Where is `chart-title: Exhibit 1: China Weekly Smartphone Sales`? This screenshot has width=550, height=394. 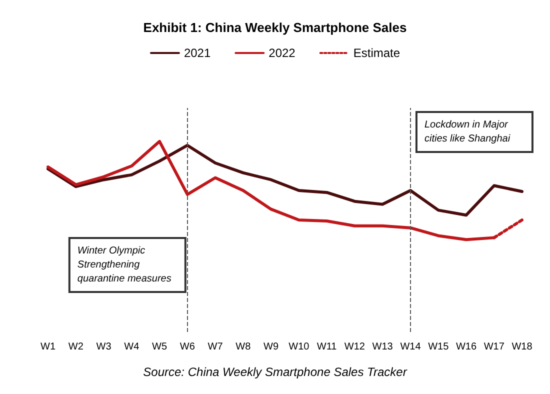
chart-title: Exhibit 1: China Weekly Smartphone Sales is located at coordinates (275, 27).